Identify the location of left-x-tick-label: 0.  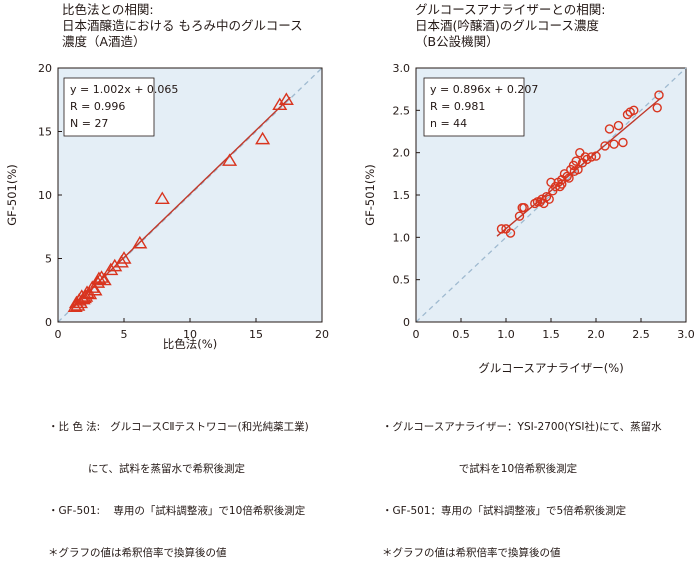
(58, 334).